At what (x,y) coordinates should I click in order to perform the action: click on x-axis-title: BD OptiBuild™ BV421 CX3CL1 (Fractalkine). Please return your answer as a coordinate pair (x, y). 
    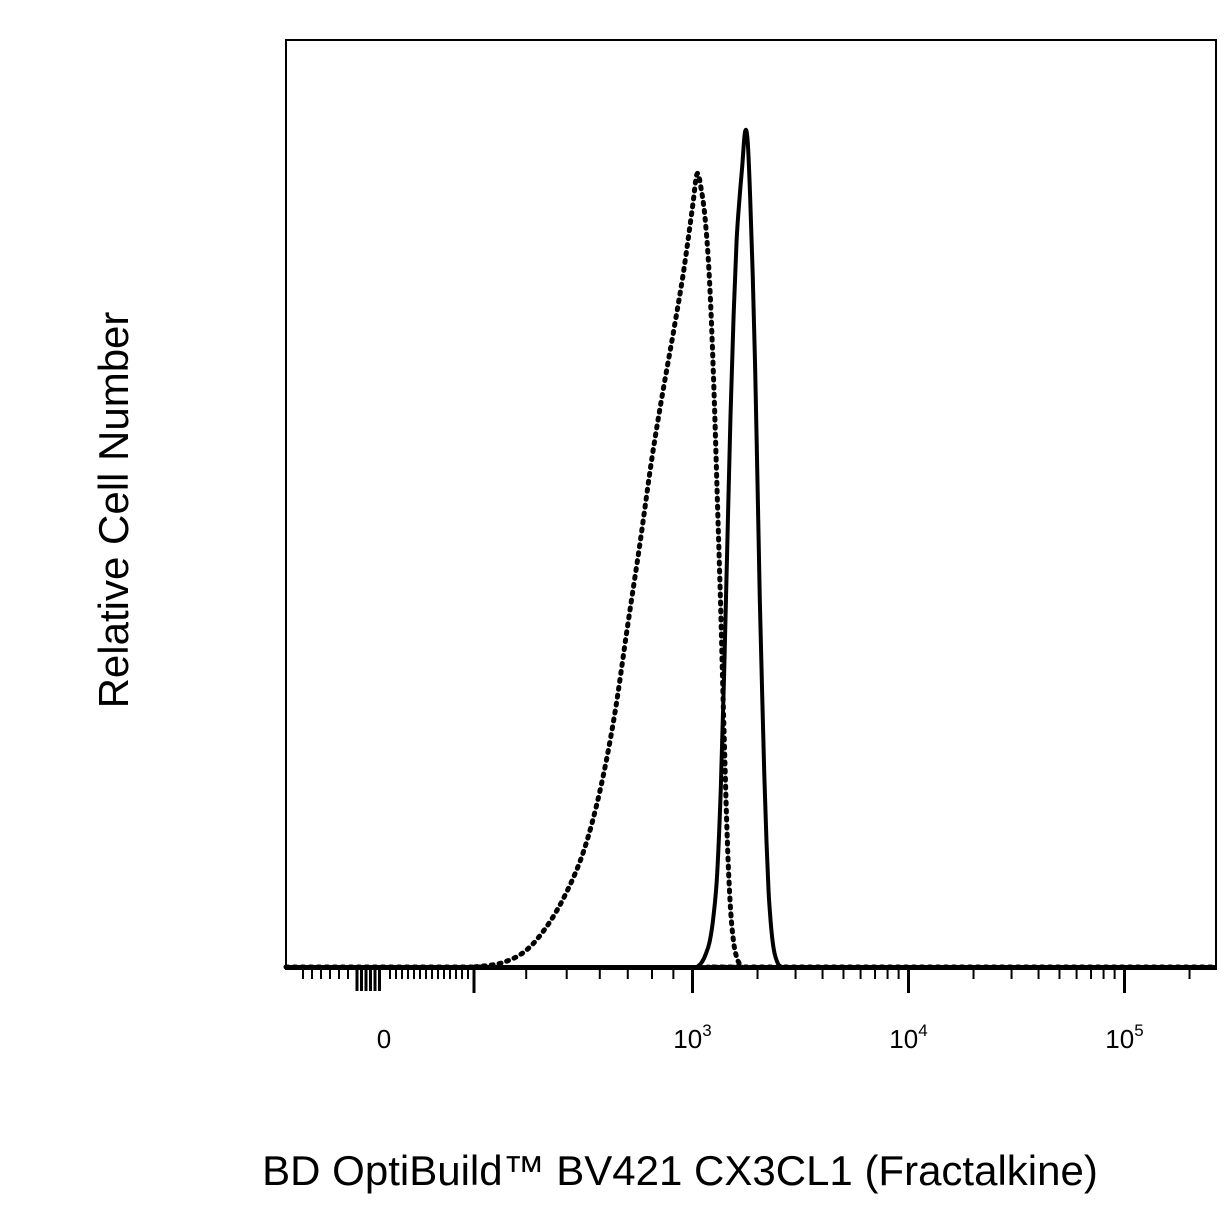
    Looking at the image, I should click on (680, 1170).